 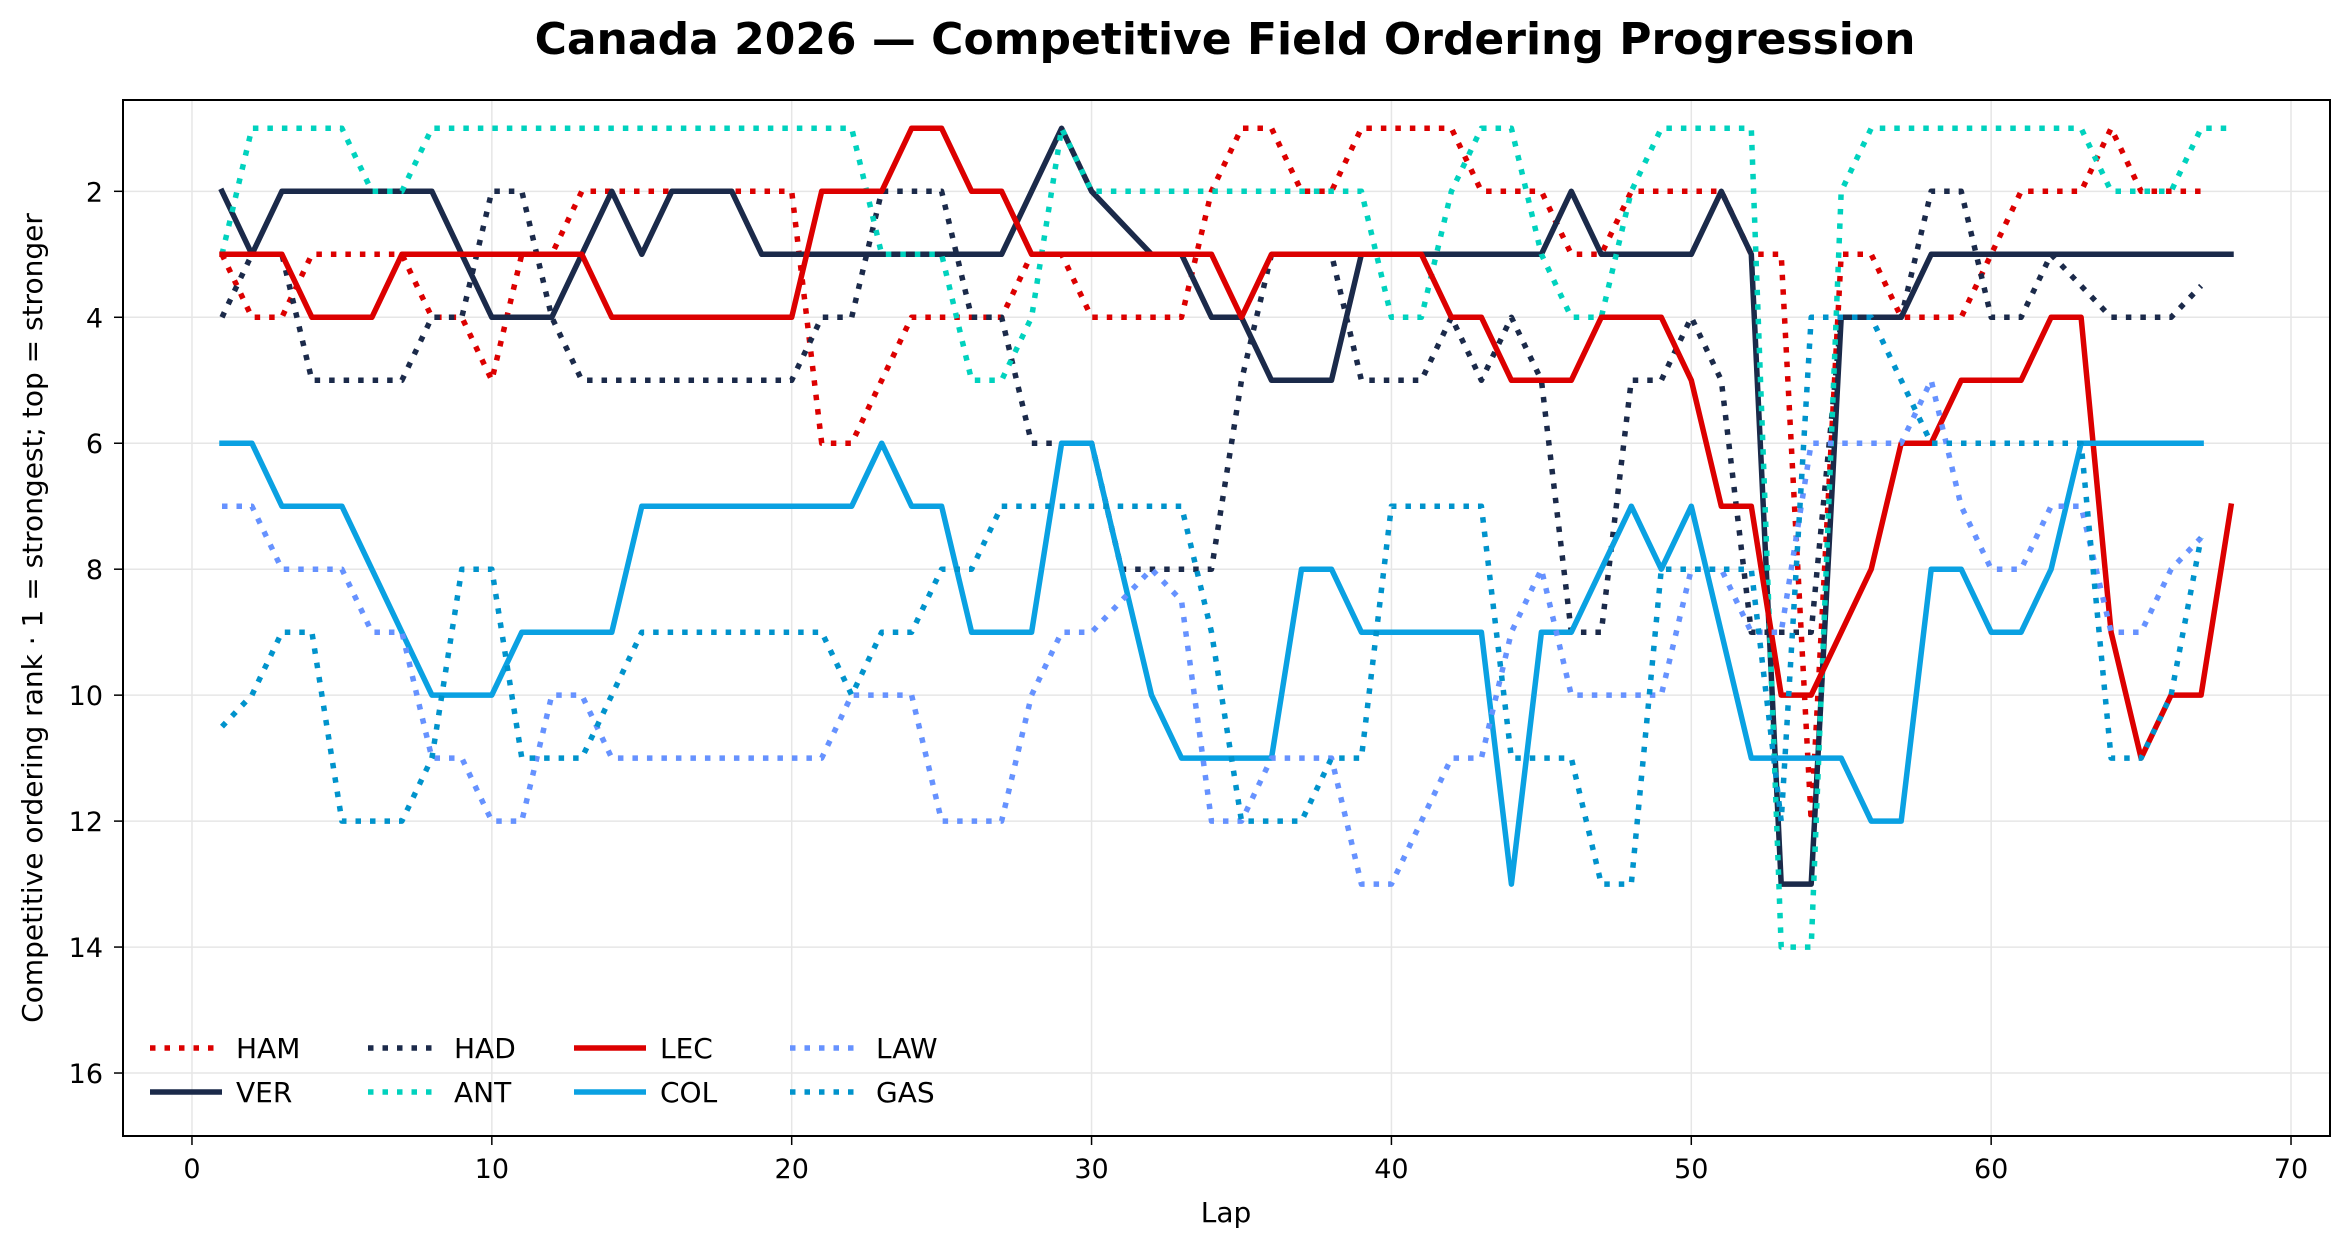 I want to click on y-tick-label: 14, so click(x=86, y=948).